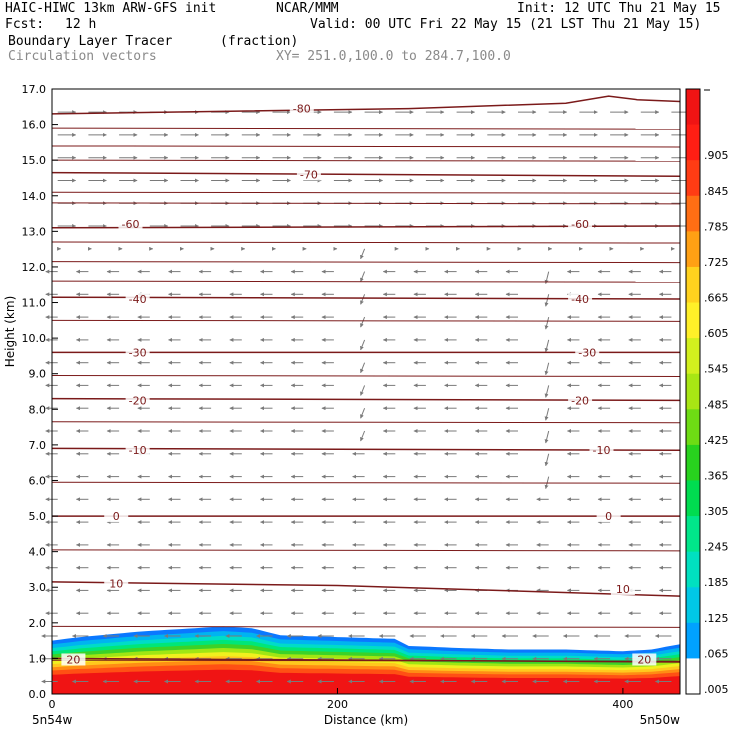 Image resolution: width=740 pixels, height=740 pixels. What do you see at coordinates (38, 480) in the screenshot?
I see `y-tick-label: 6.0` at bounding box center [38, 480].